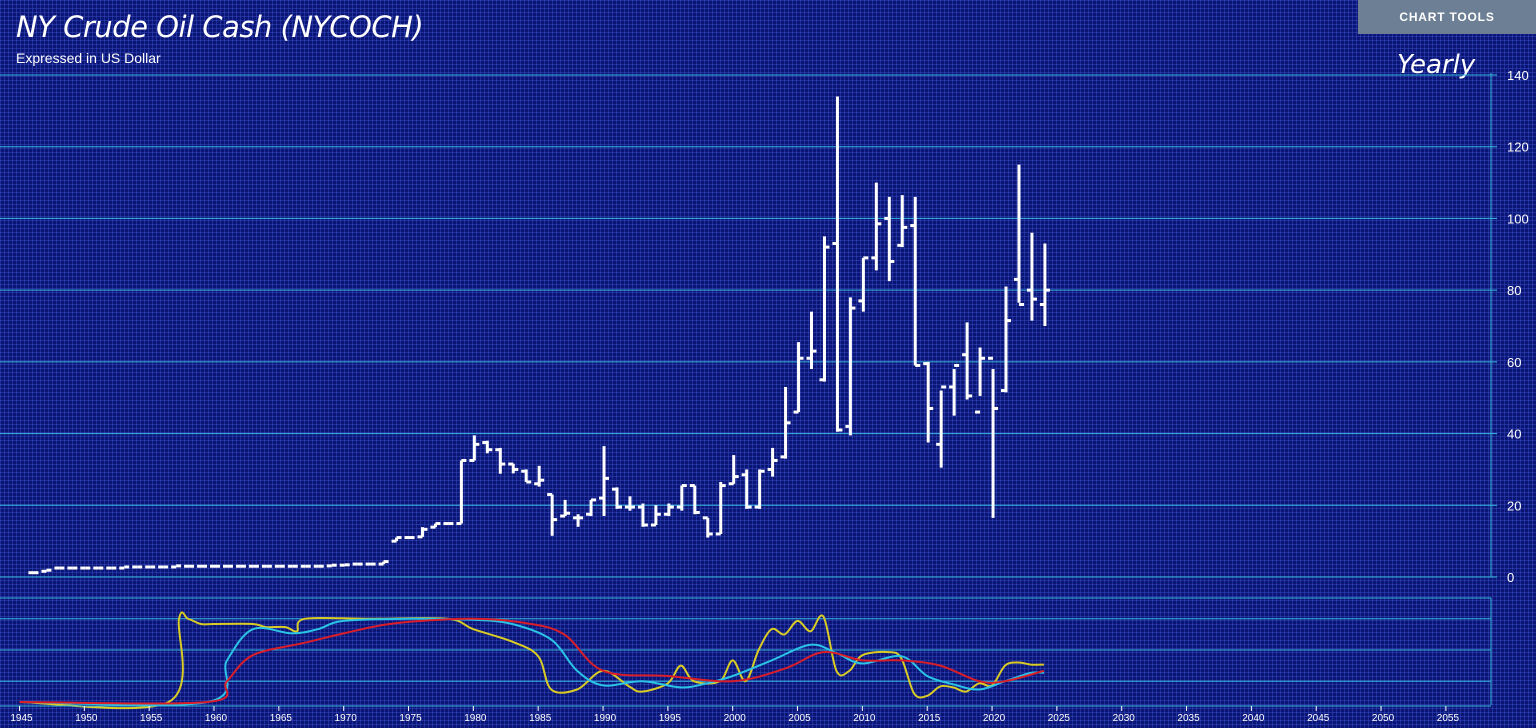 This screenshot has width=1536, height=728. I want to click on ohlc-bar-1982, so click(500, 460).